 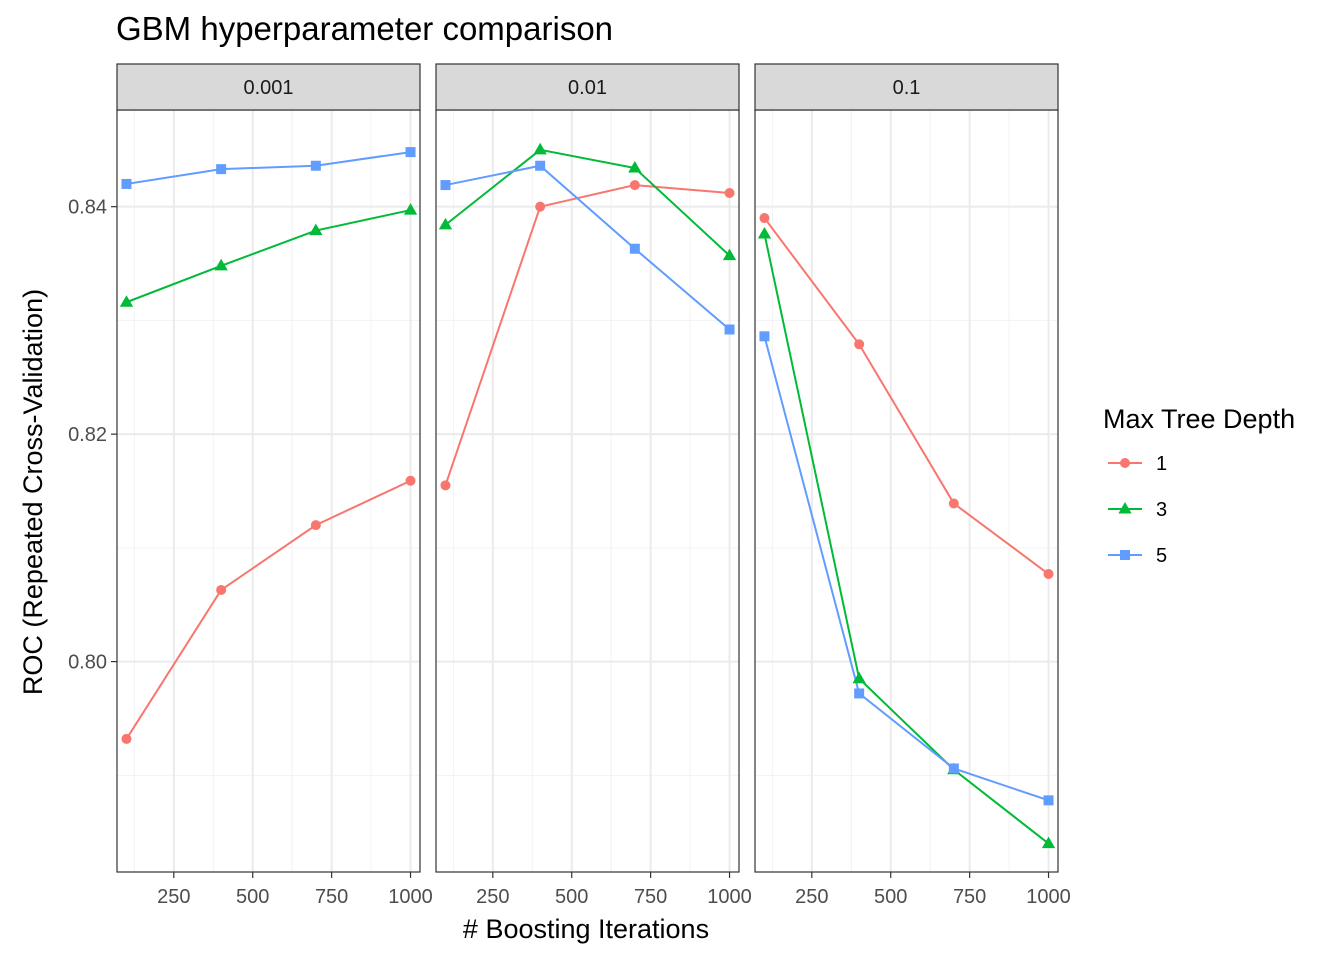 I want to click on chart-title: GBM hyperparameter comparison, so click(x=364, y=28).